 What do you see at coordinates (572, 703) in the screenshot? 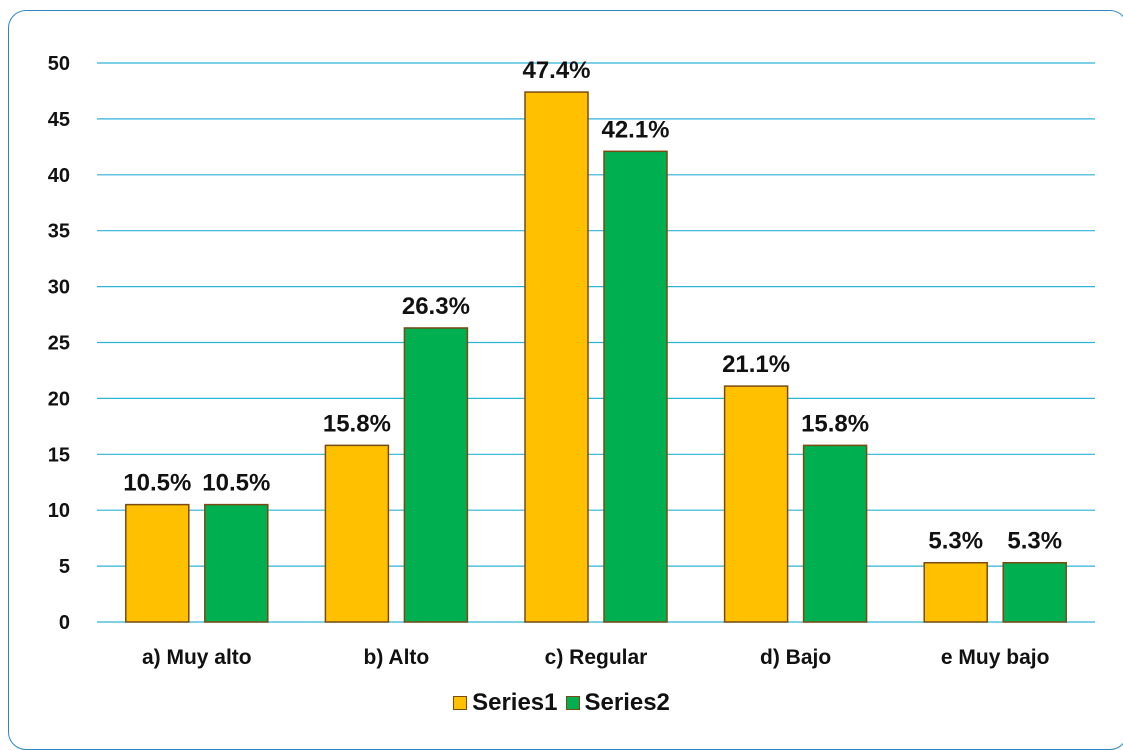
I see `legend-swatch-series2` at bounding box center [572, 703].